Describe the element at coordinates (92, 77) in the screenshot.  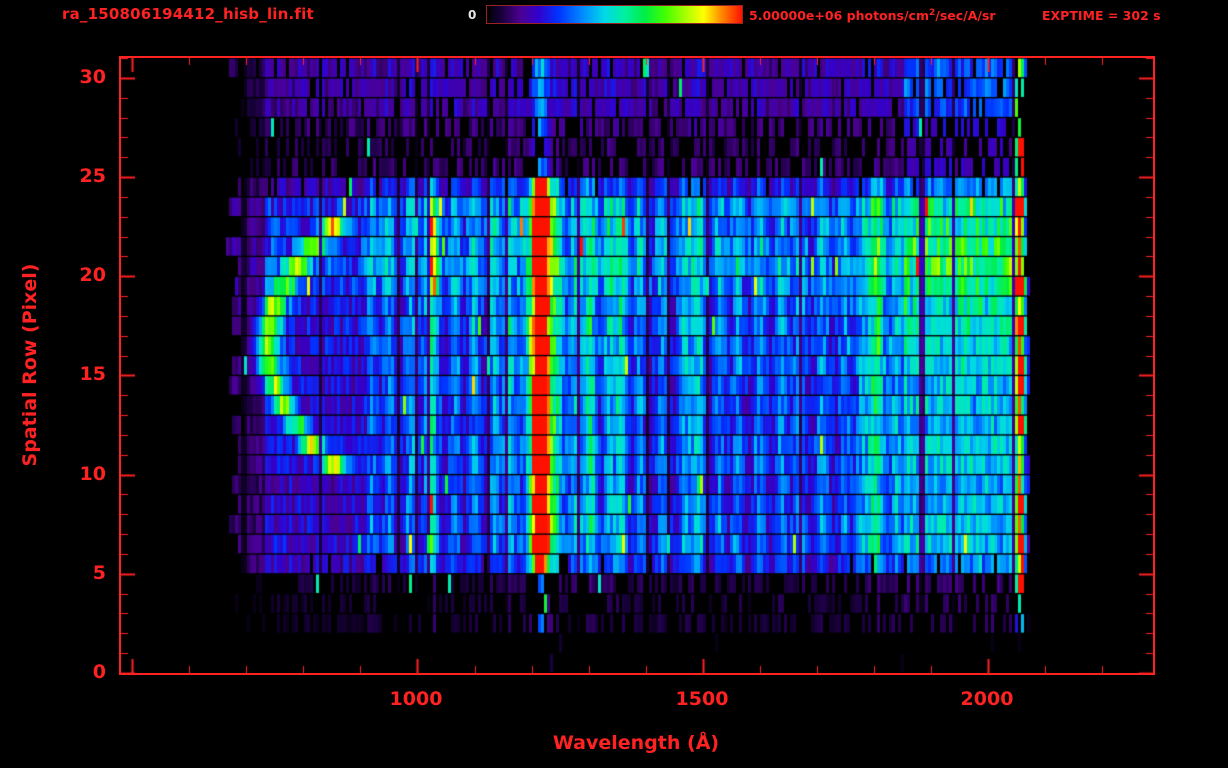
I see `y-tick-label-30: 30` at that location.